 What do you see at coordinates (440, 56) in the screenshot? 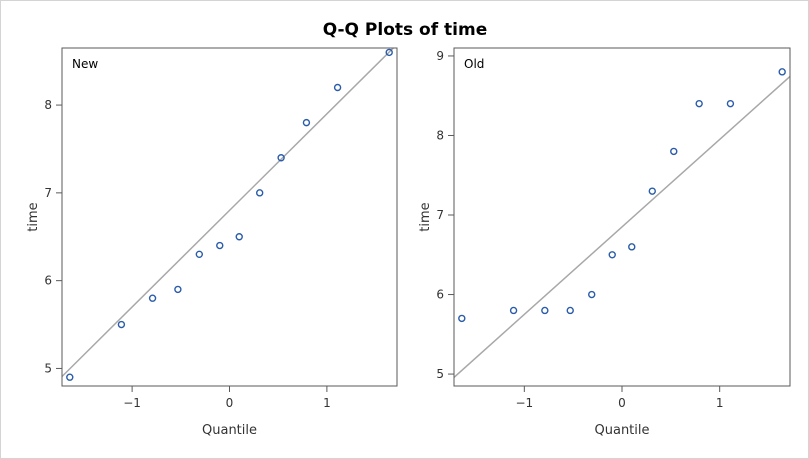
I see `y-tick-label: 9` at bounding box center [440, 56].